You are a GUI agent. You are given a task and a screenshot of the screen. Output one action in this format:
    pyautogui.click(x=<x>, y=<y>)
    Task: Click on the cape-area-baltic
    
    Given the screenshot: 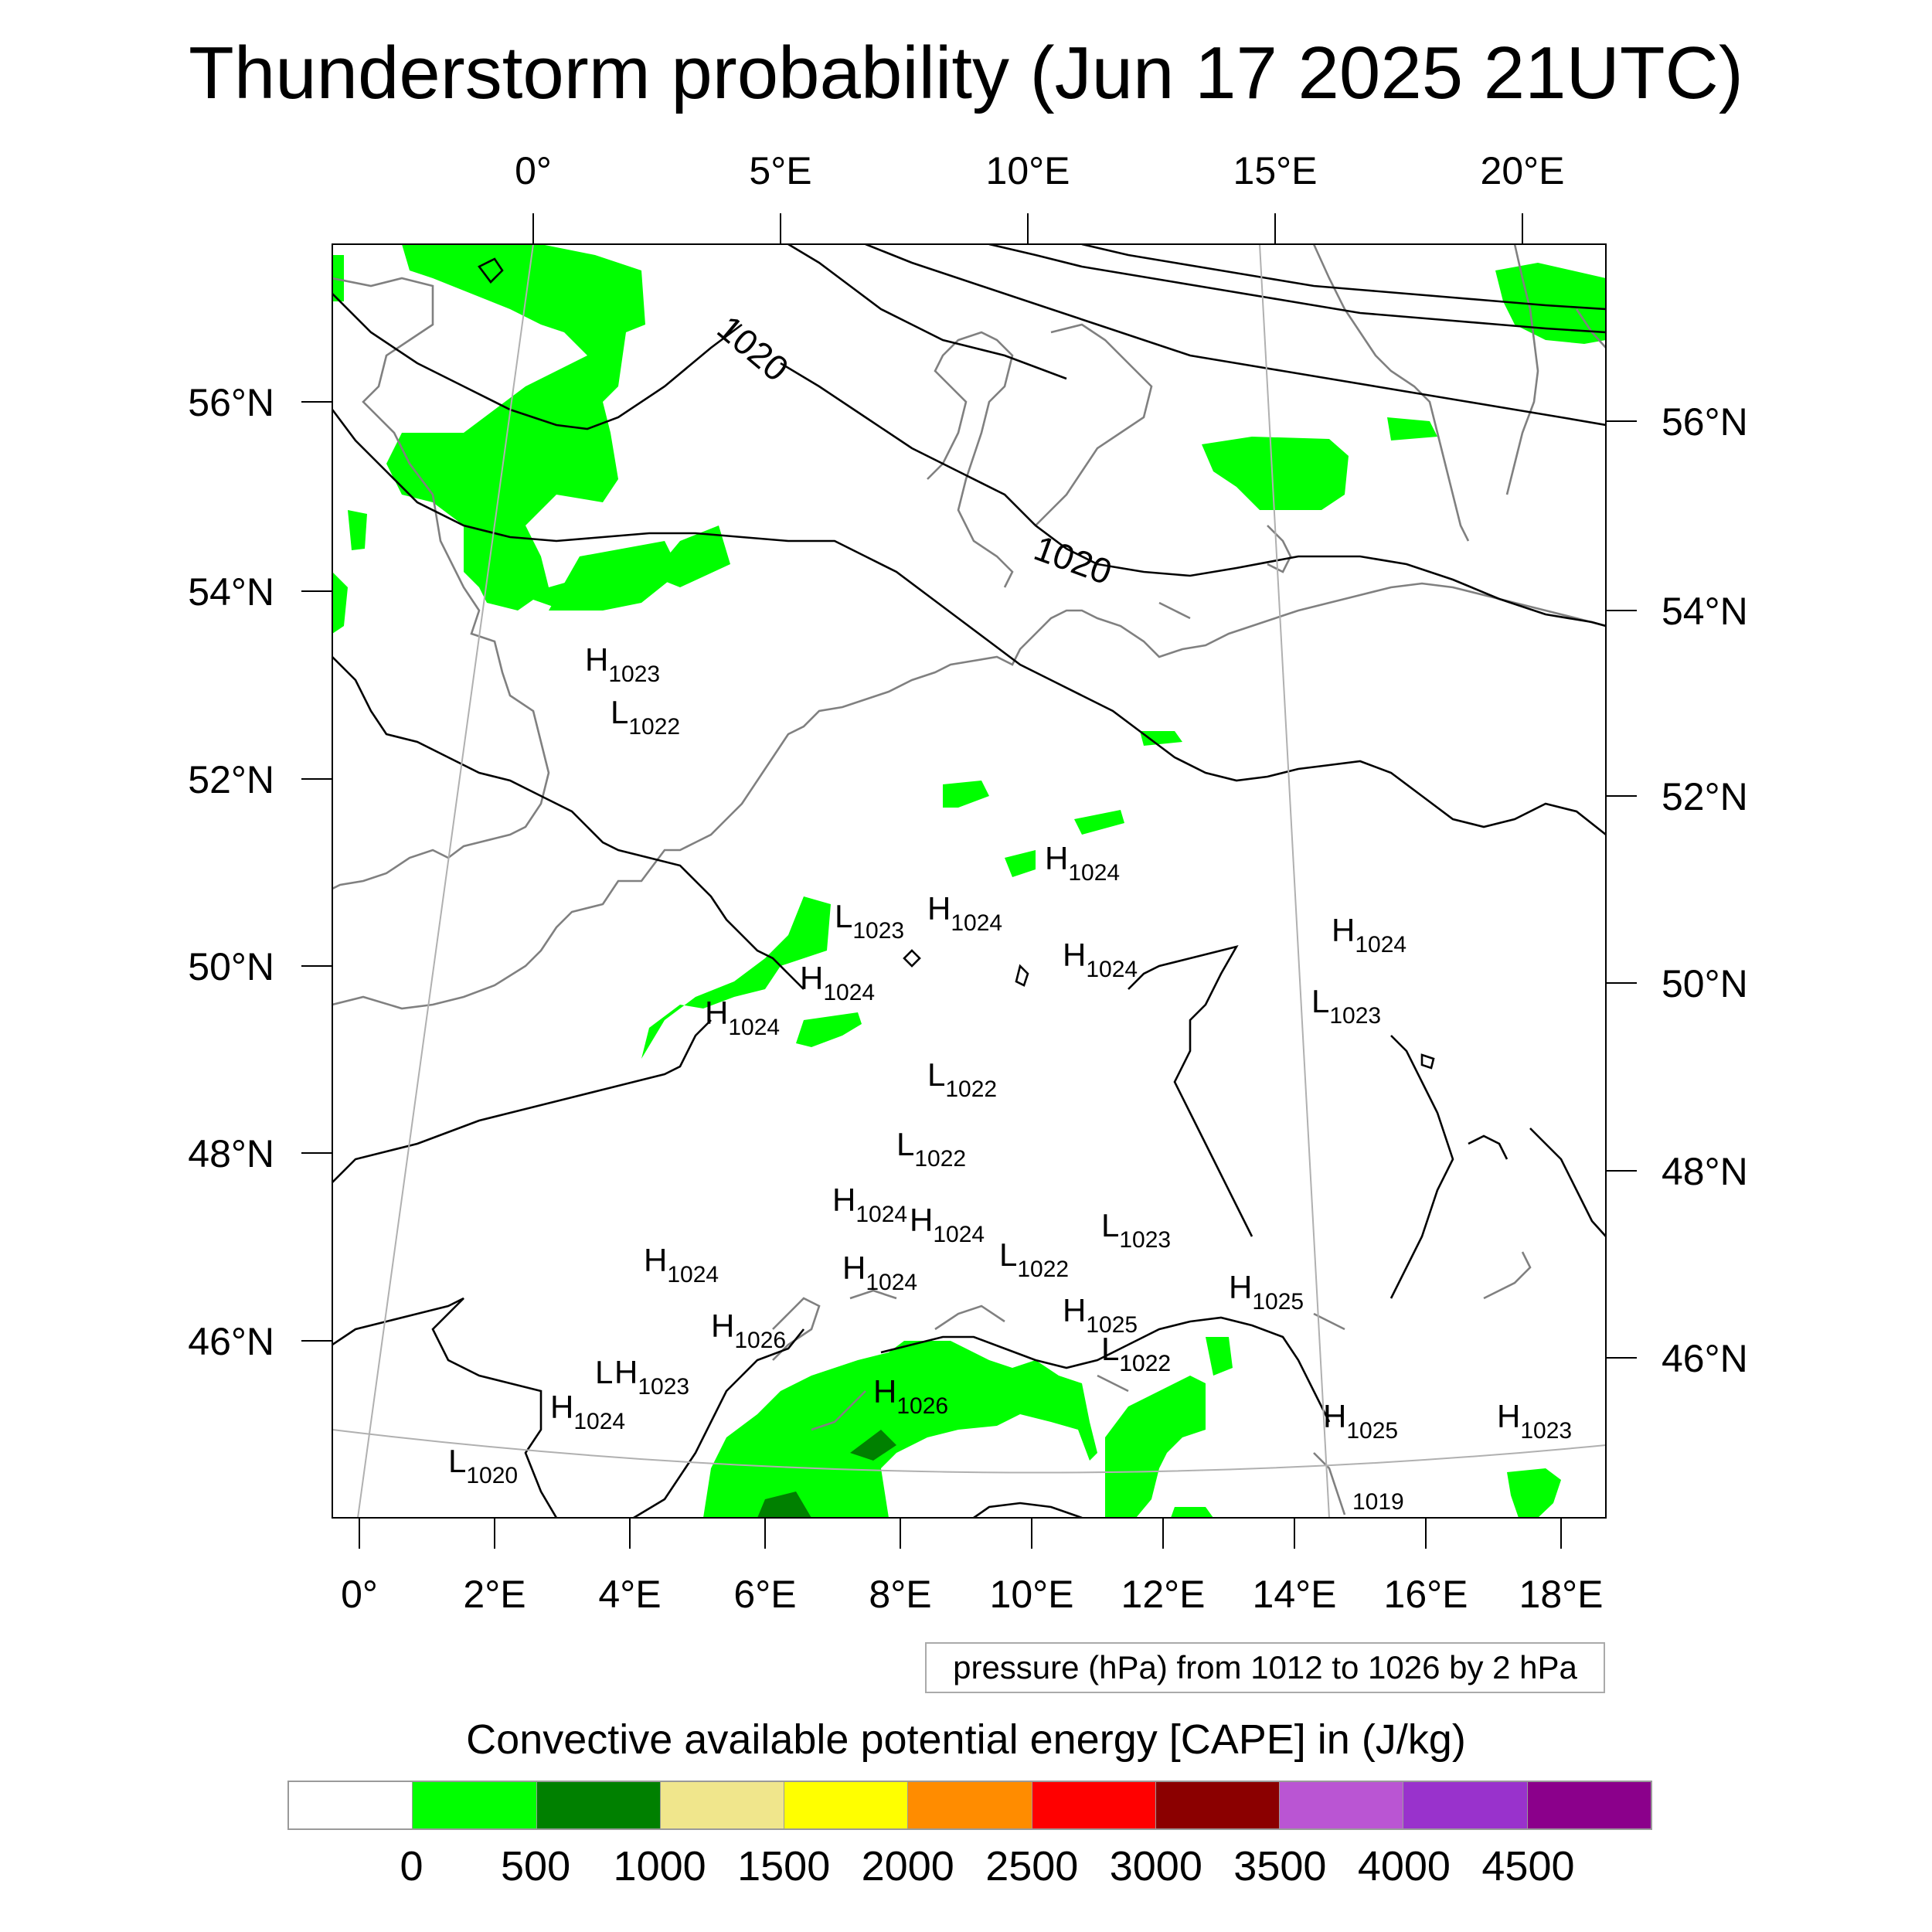 What is the action you would take?
    pyautogui.click(x=1276, y=474)
    